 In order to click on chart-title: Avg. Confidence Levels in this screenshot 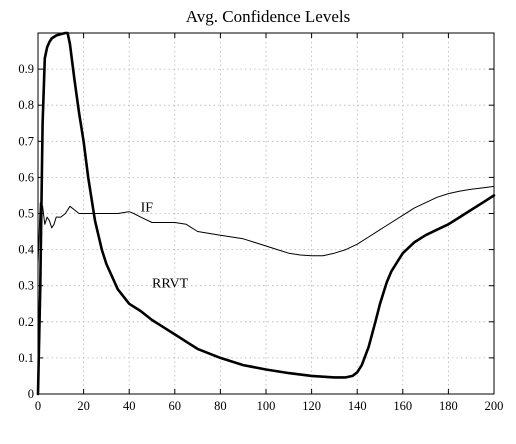, I will do `click(268, 16)`.